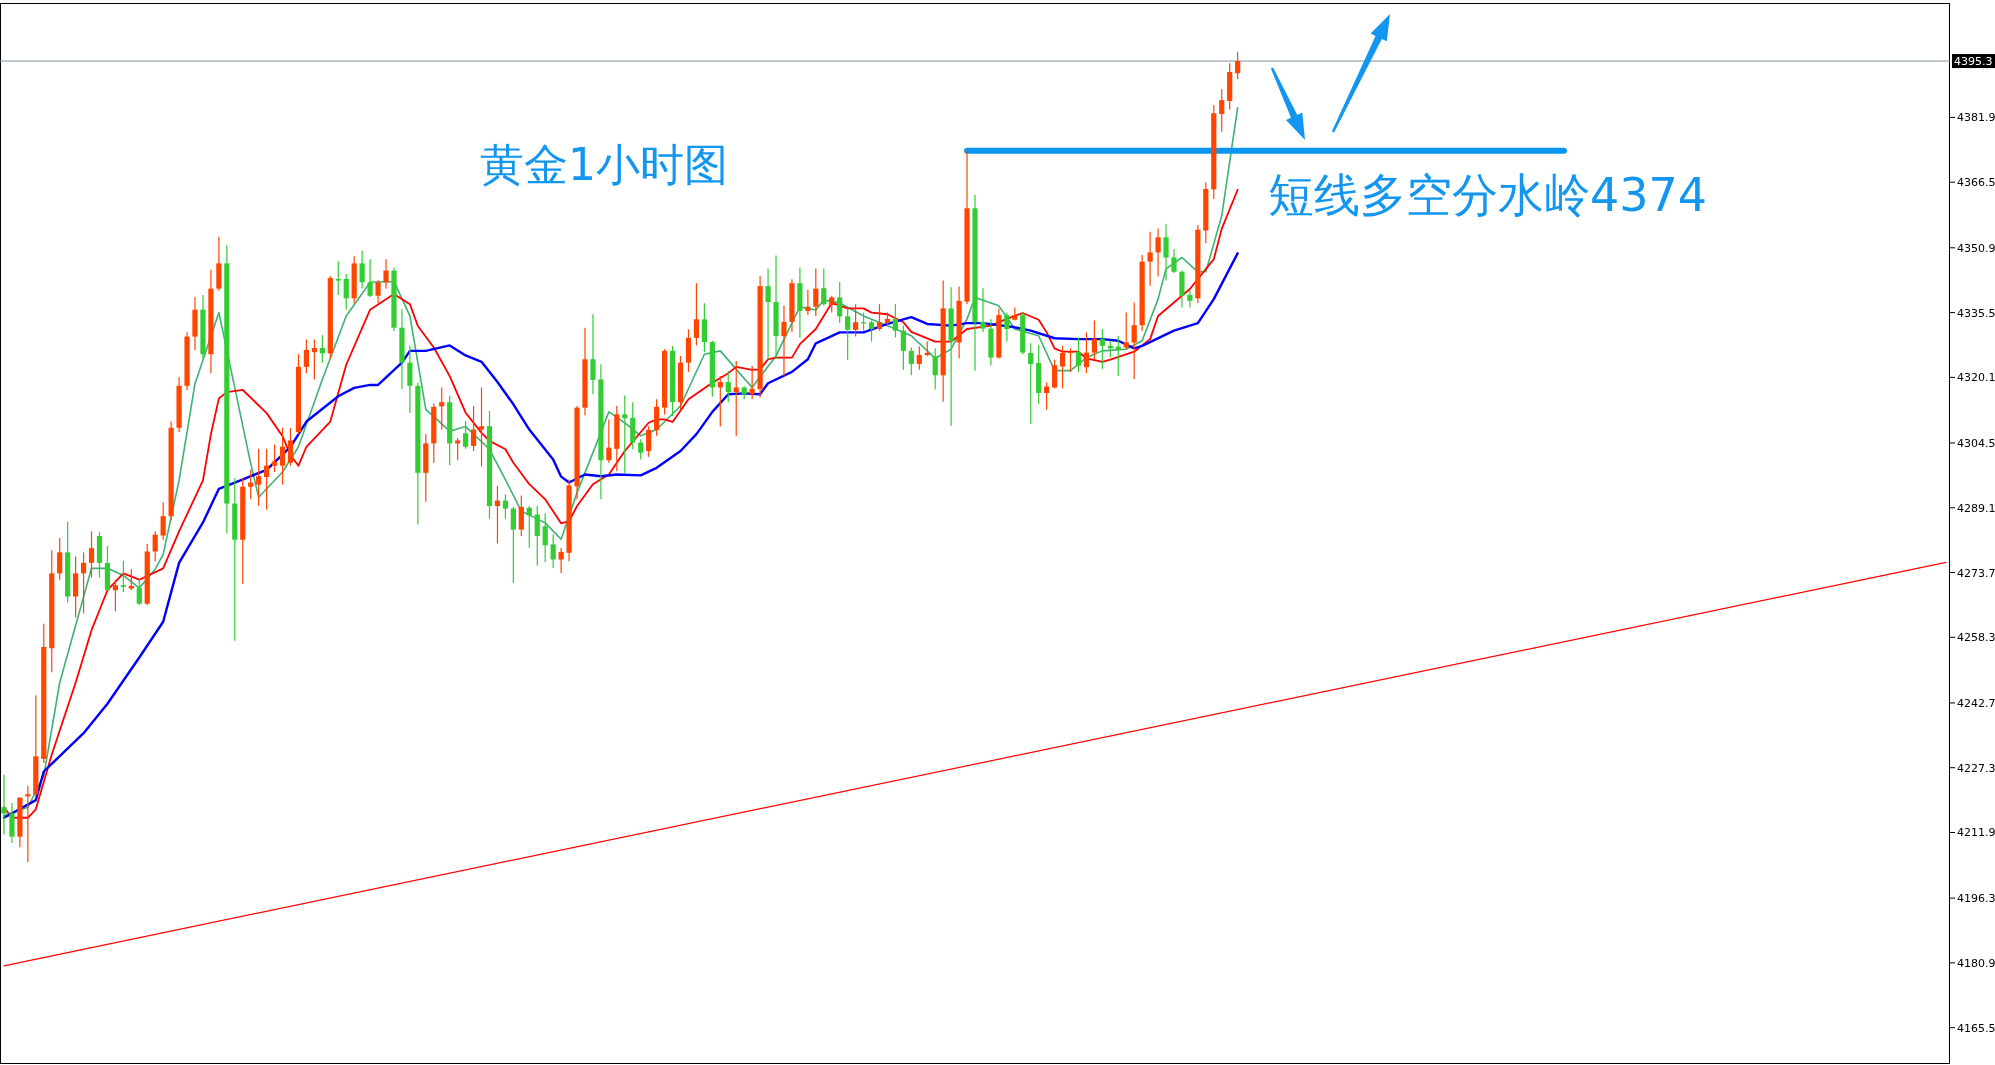 The height and width of the screenshot is (1065, 1995). Describe the element at coordinates (1976, 1028) in the screenshot. I see `y-tick-label: 4165.5` at that location.